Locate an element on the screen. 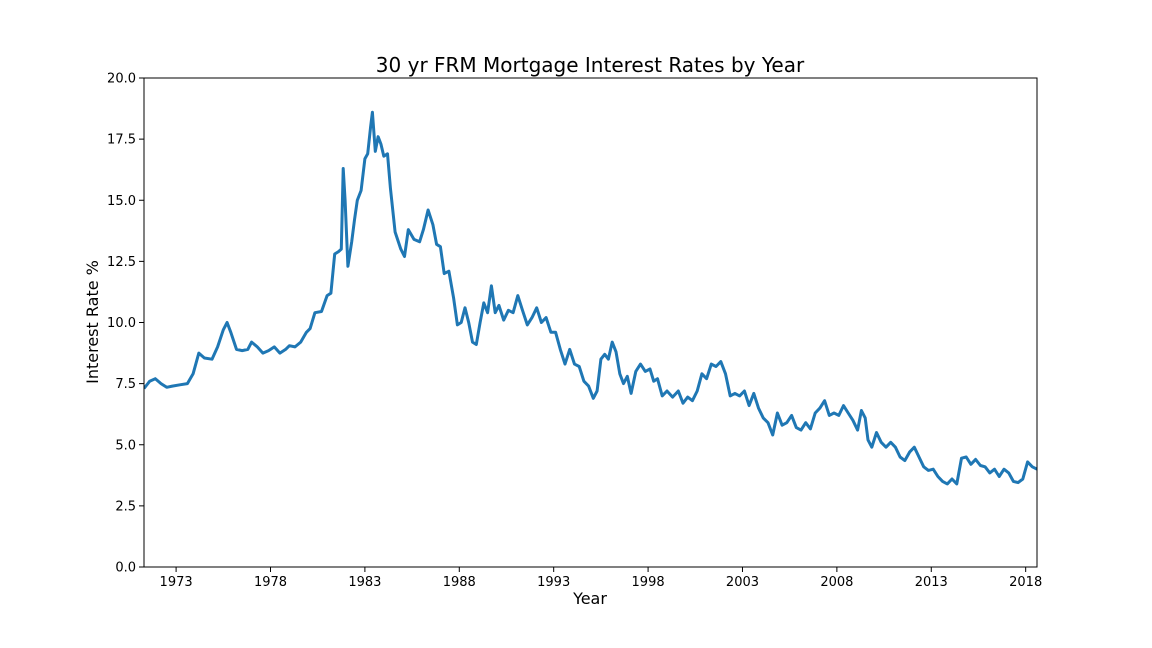 This screenshot has height=648, width=1152. y-tick-label: 17.5 is located at coordinates (121, 140).